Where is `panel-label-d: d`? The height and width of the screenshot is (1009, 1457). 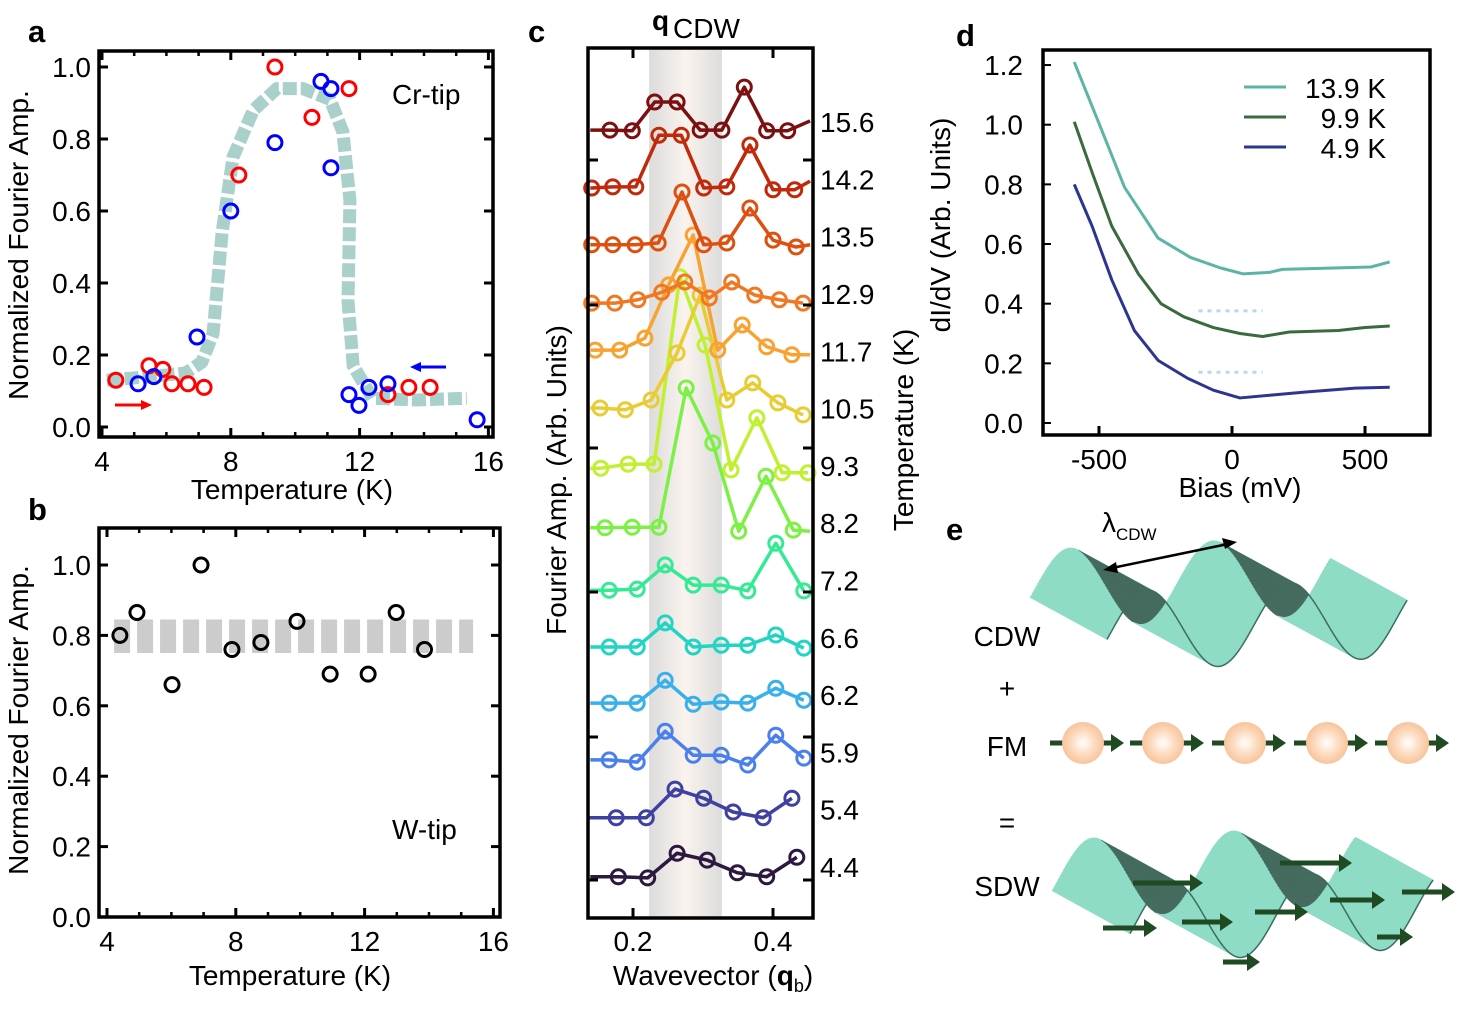
panel-label-d: d is located at coordinates (965, 35).